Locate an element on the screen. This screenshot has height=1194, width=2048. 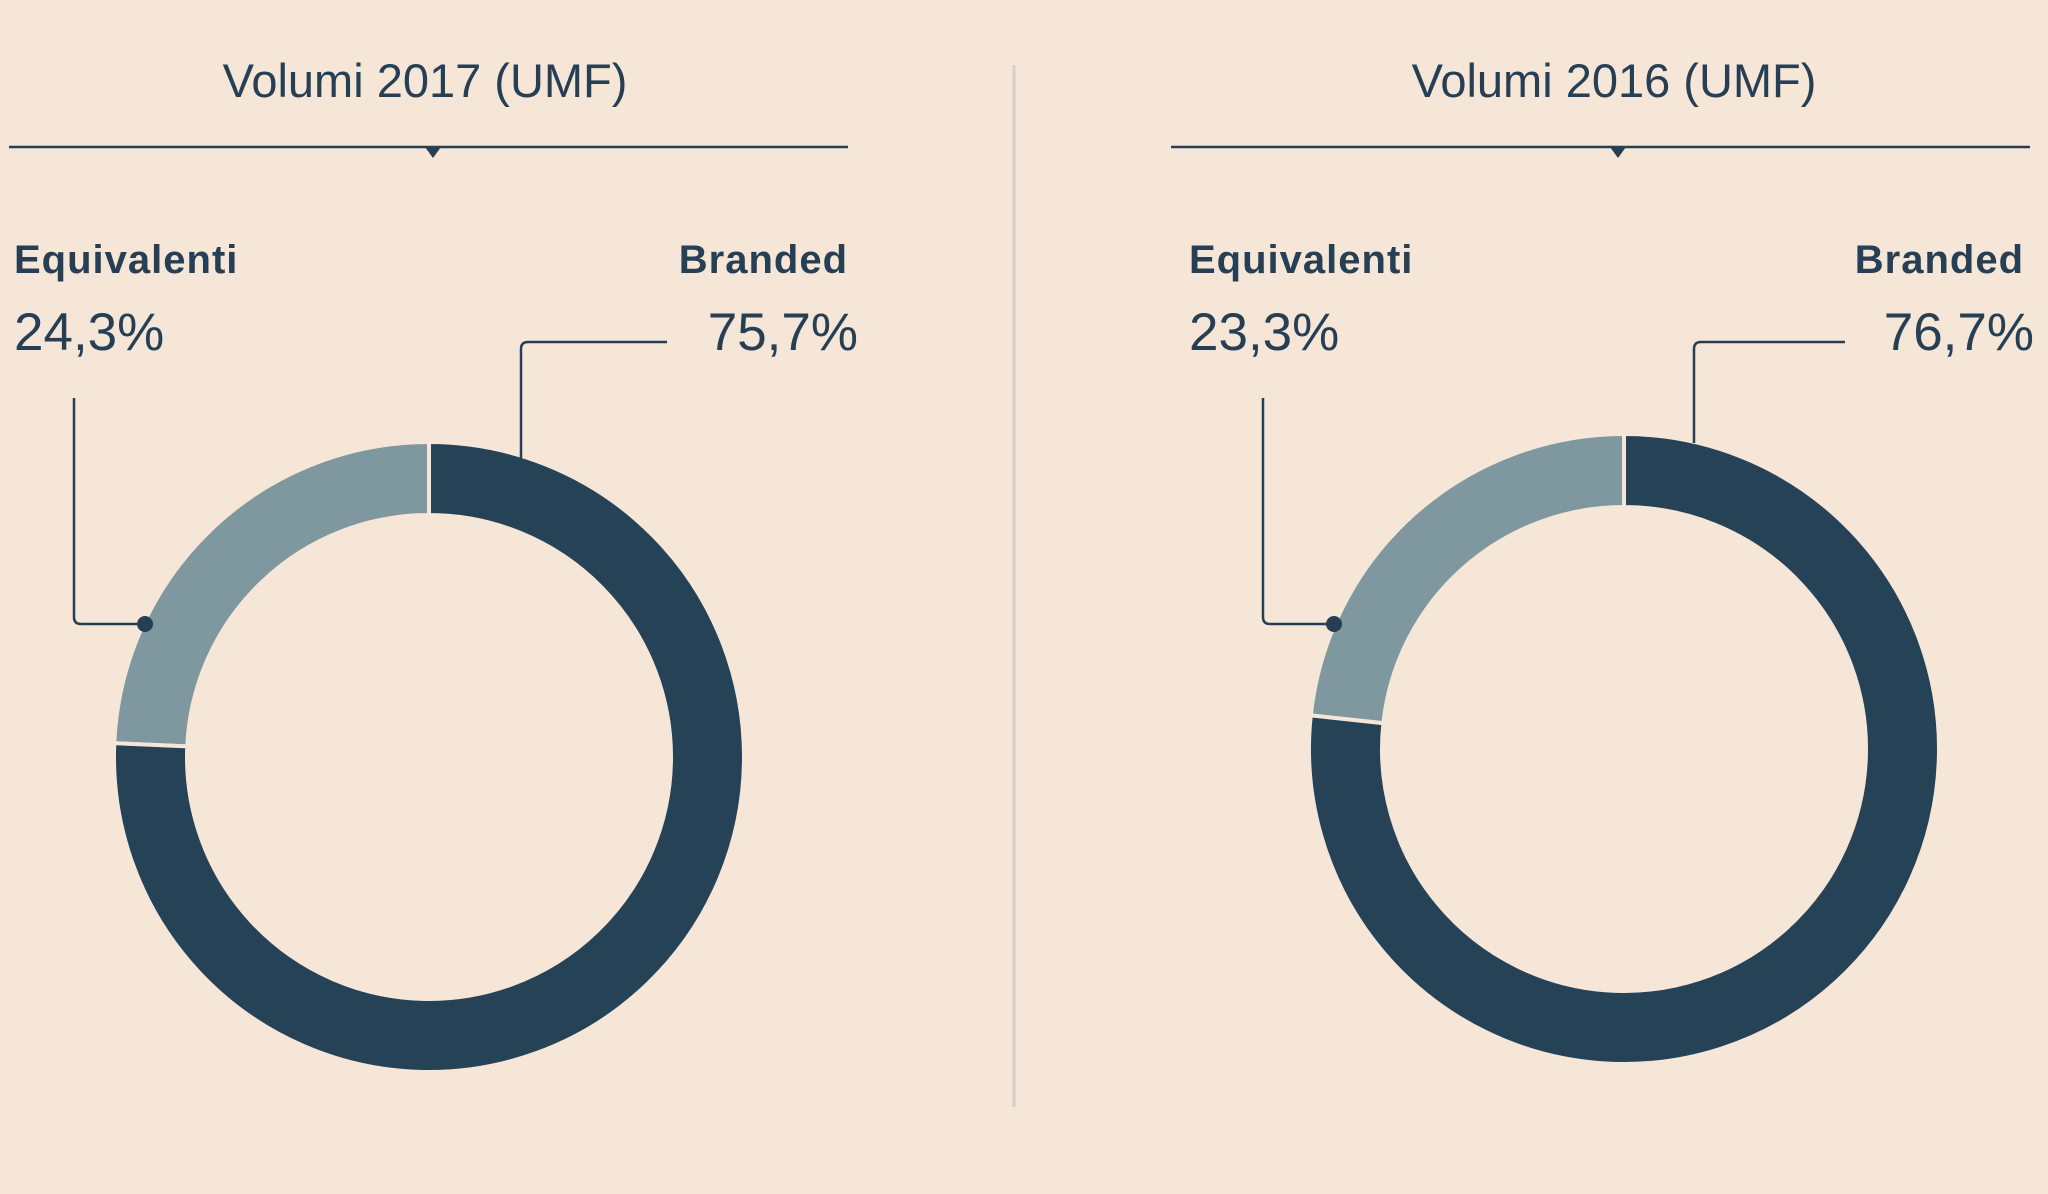
chart-2017-title: Volumi 2017 (UMF) is located at coordinates (425, 80).